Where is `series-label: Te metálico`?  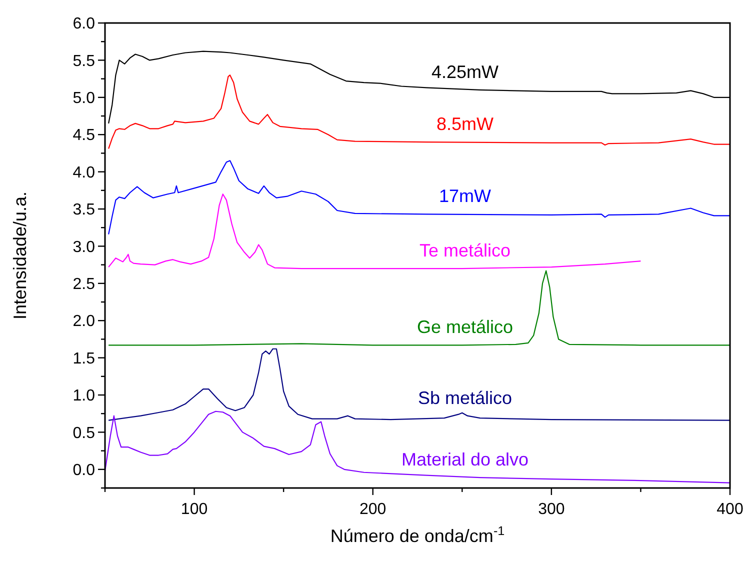 series-label: Te metálico is located at coordinates (465, 250).